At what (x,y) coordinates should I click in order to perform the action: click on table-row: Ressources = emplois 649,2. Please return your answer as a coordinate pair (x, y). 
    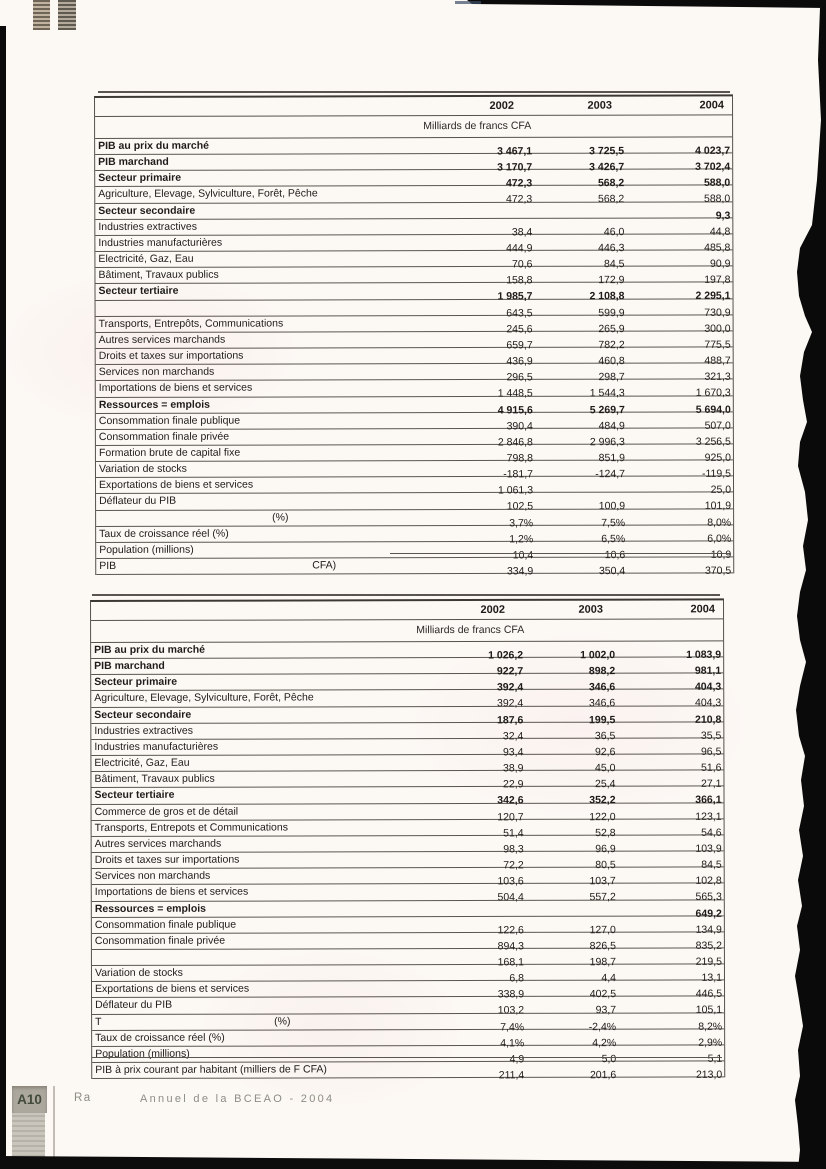
    Looking at the image, I should click on (407, 909).